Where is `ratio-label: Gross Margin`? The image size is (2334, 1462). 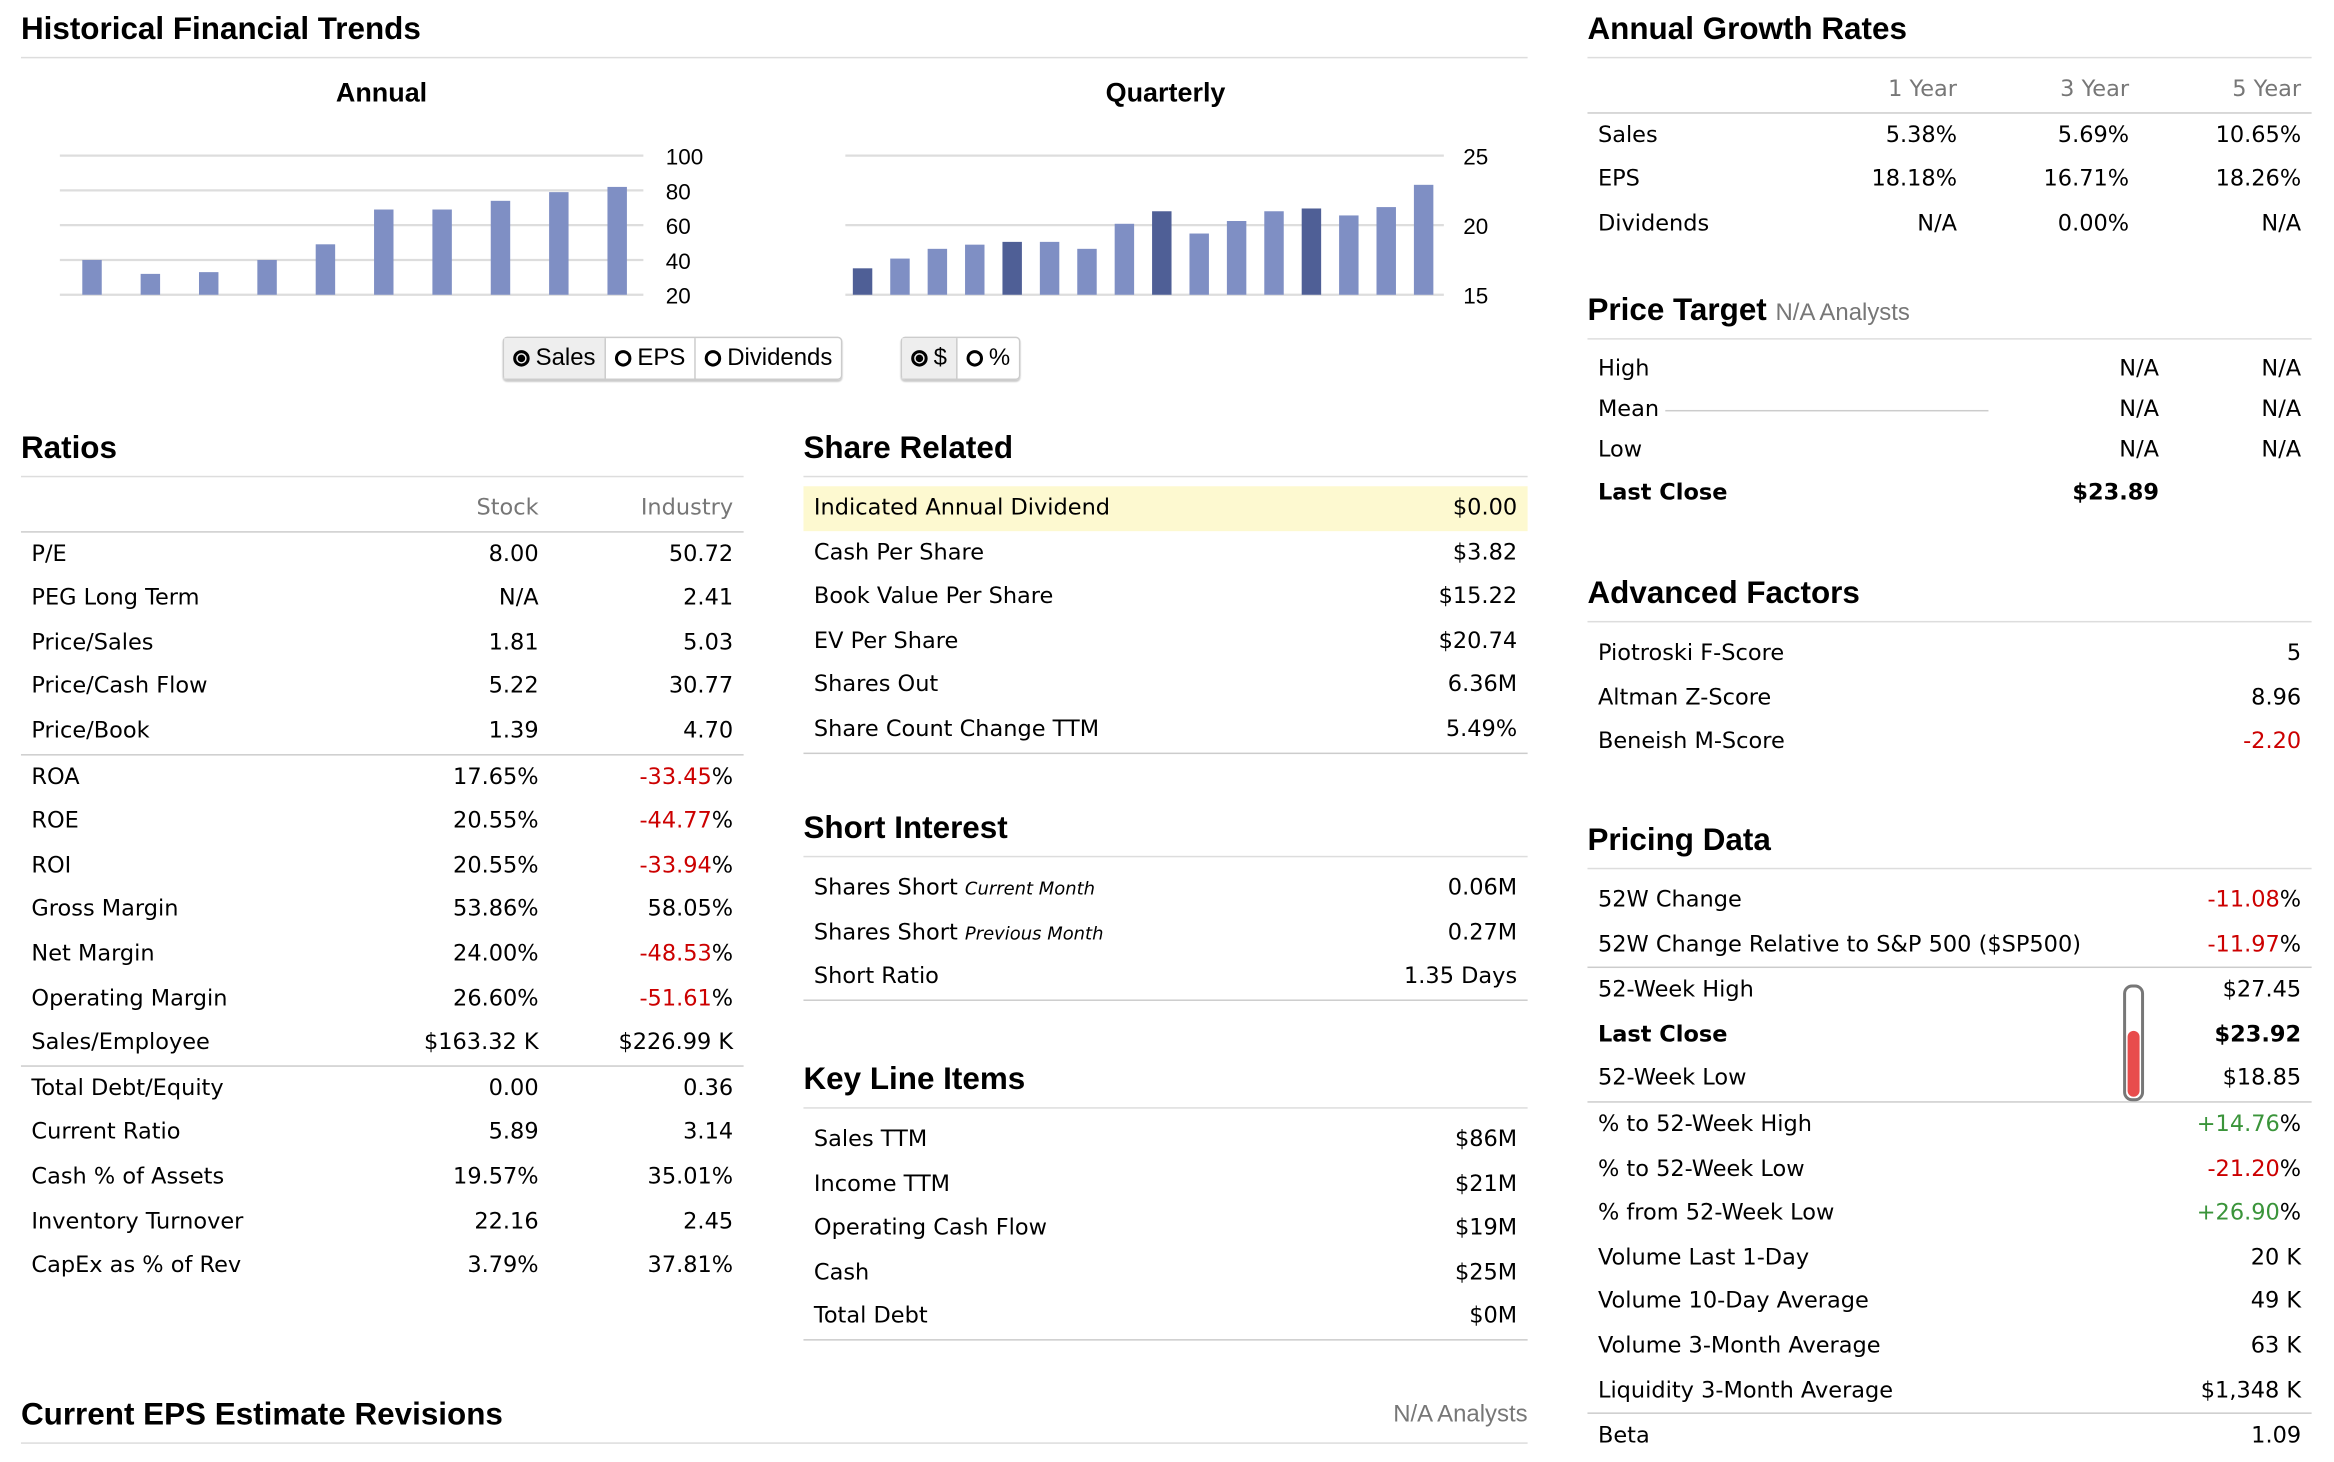 ratio-label: Gross Margin is located at coordinates (105, 909).